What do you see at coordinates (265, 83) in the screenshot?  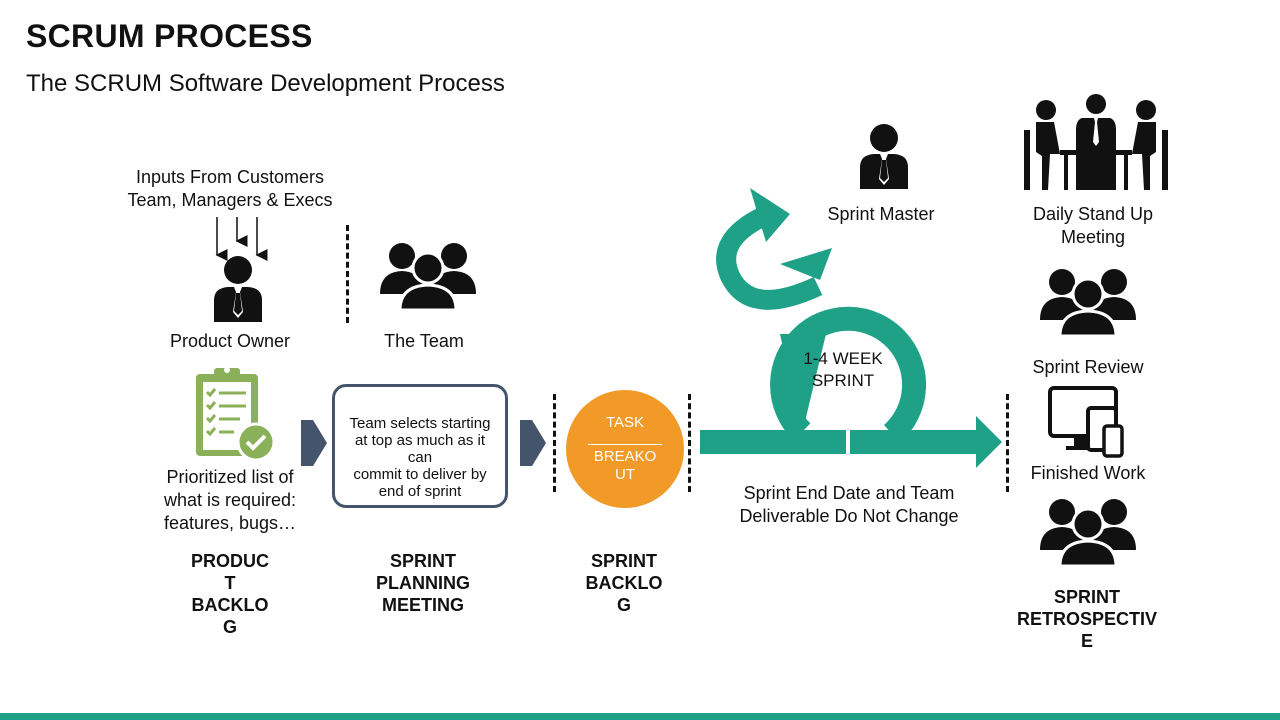 I see `page-subtitle: The SCRUM Software Development Process` at bounding box center [265, 83].